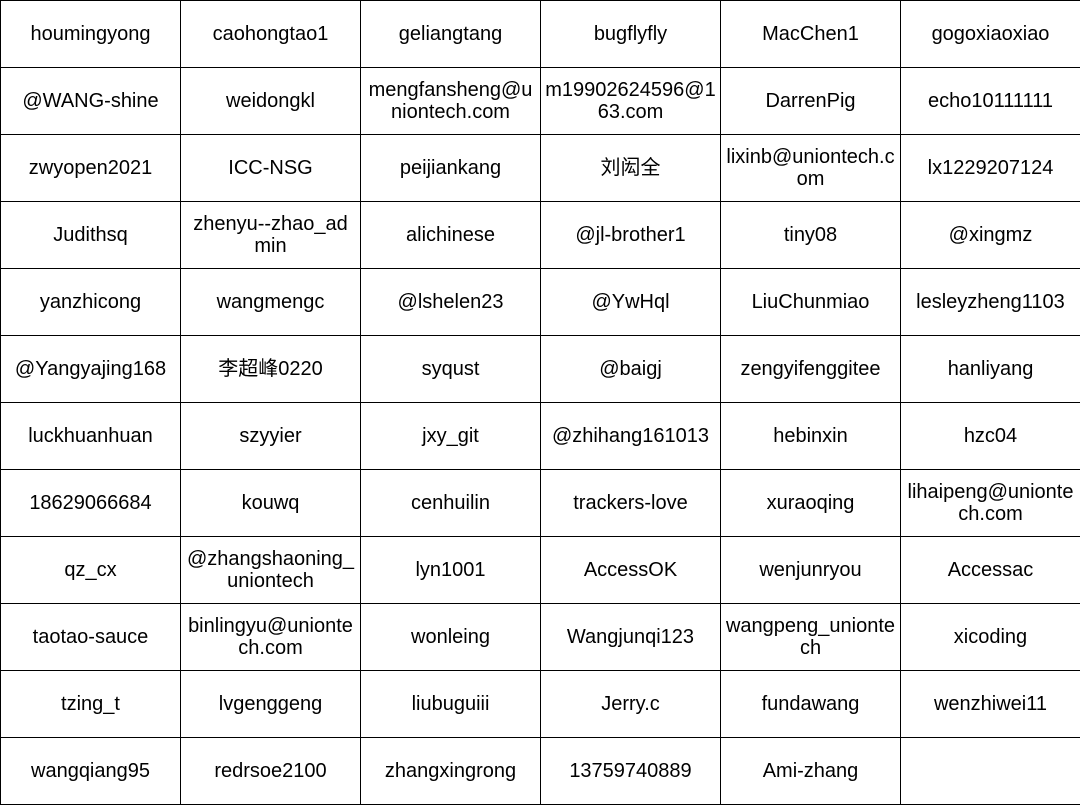 Image resolution: width=1080 pixels, height=805 pixels. Describe the element at coordinates (631, 101) in the screenshot. I see `table-cell: m19902624596@163.com` at that location.